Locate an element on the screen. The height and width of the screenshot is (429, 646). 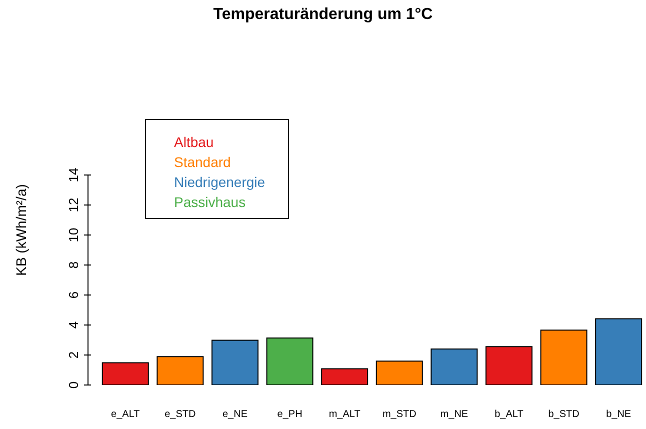
x-tick-label: m_NE is located at coordinates (454, 414).